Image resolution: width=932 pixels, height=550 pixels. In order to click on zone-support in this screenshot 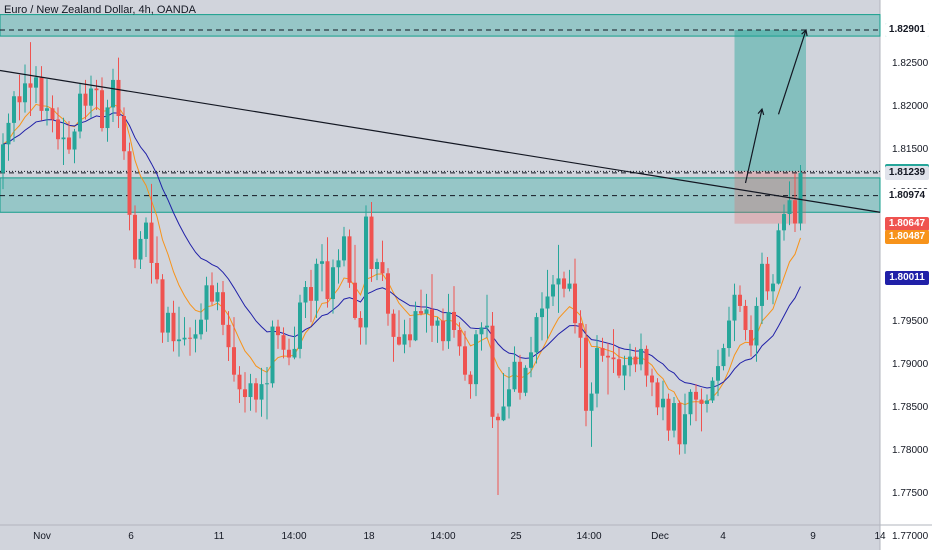, I will do `click(440, 195)`.